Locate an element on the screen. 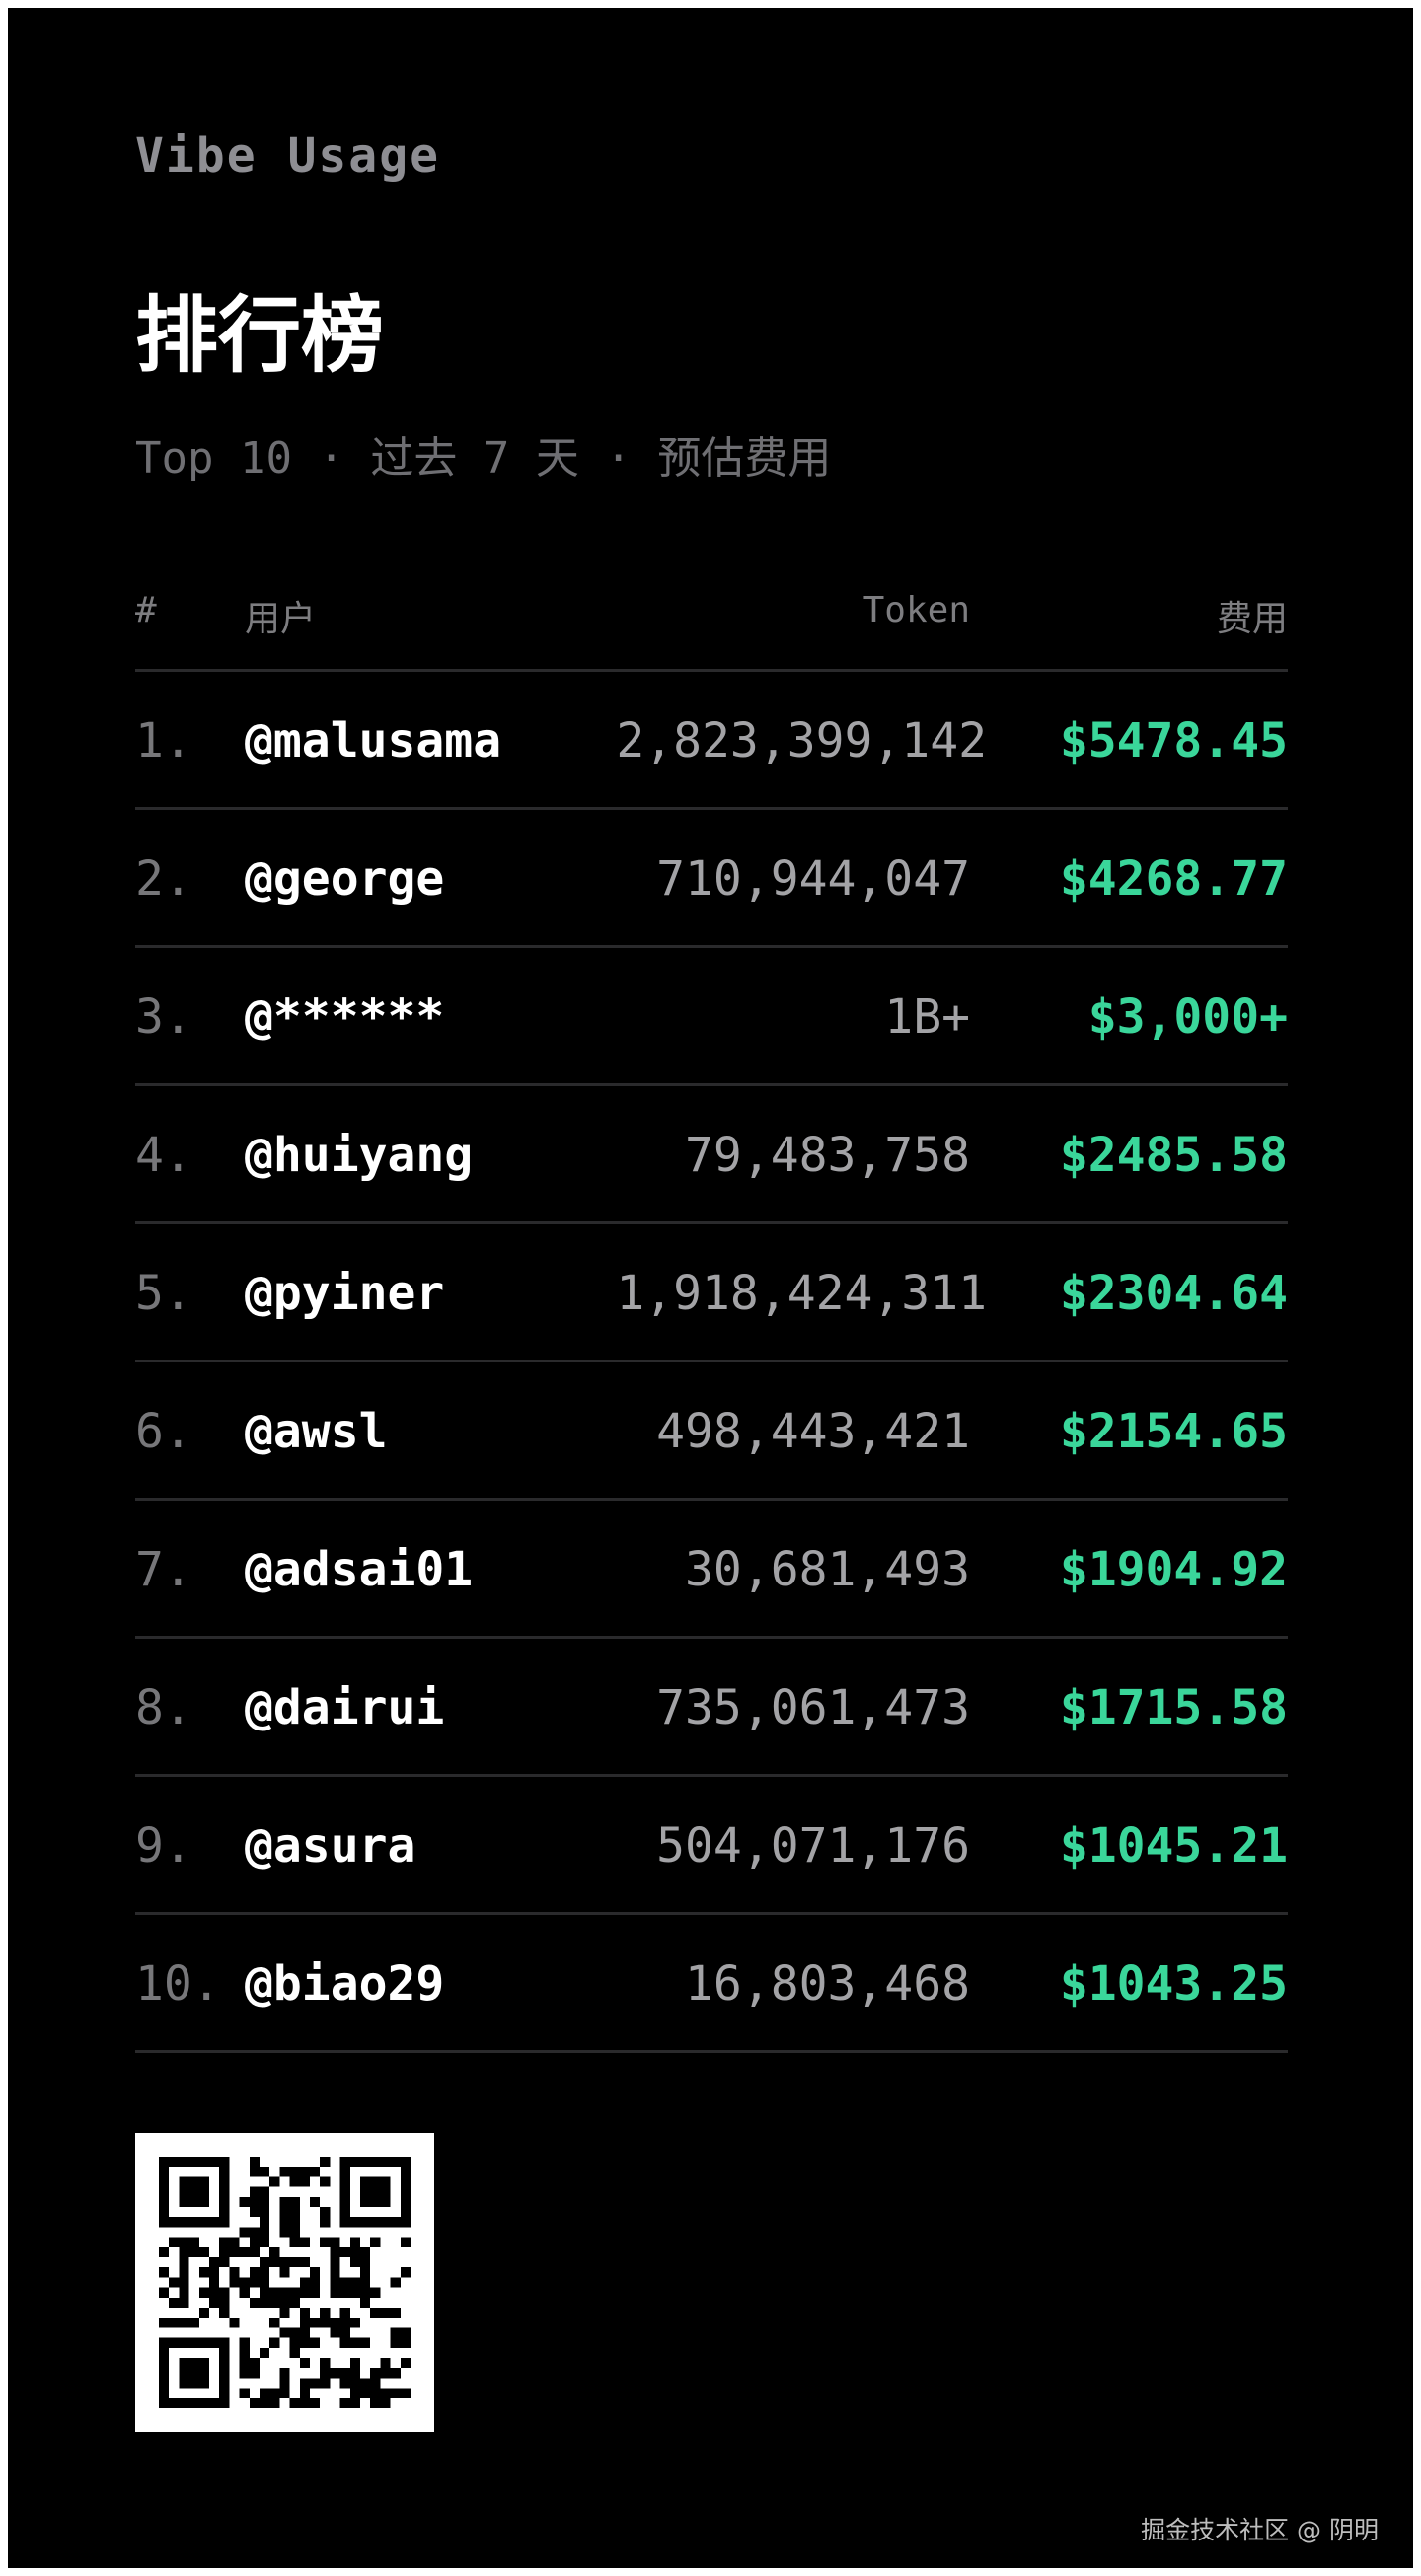 The height and width of the screenshot is (2576, 1421). username: @adsai01 is located at coordinates (359, 1569).